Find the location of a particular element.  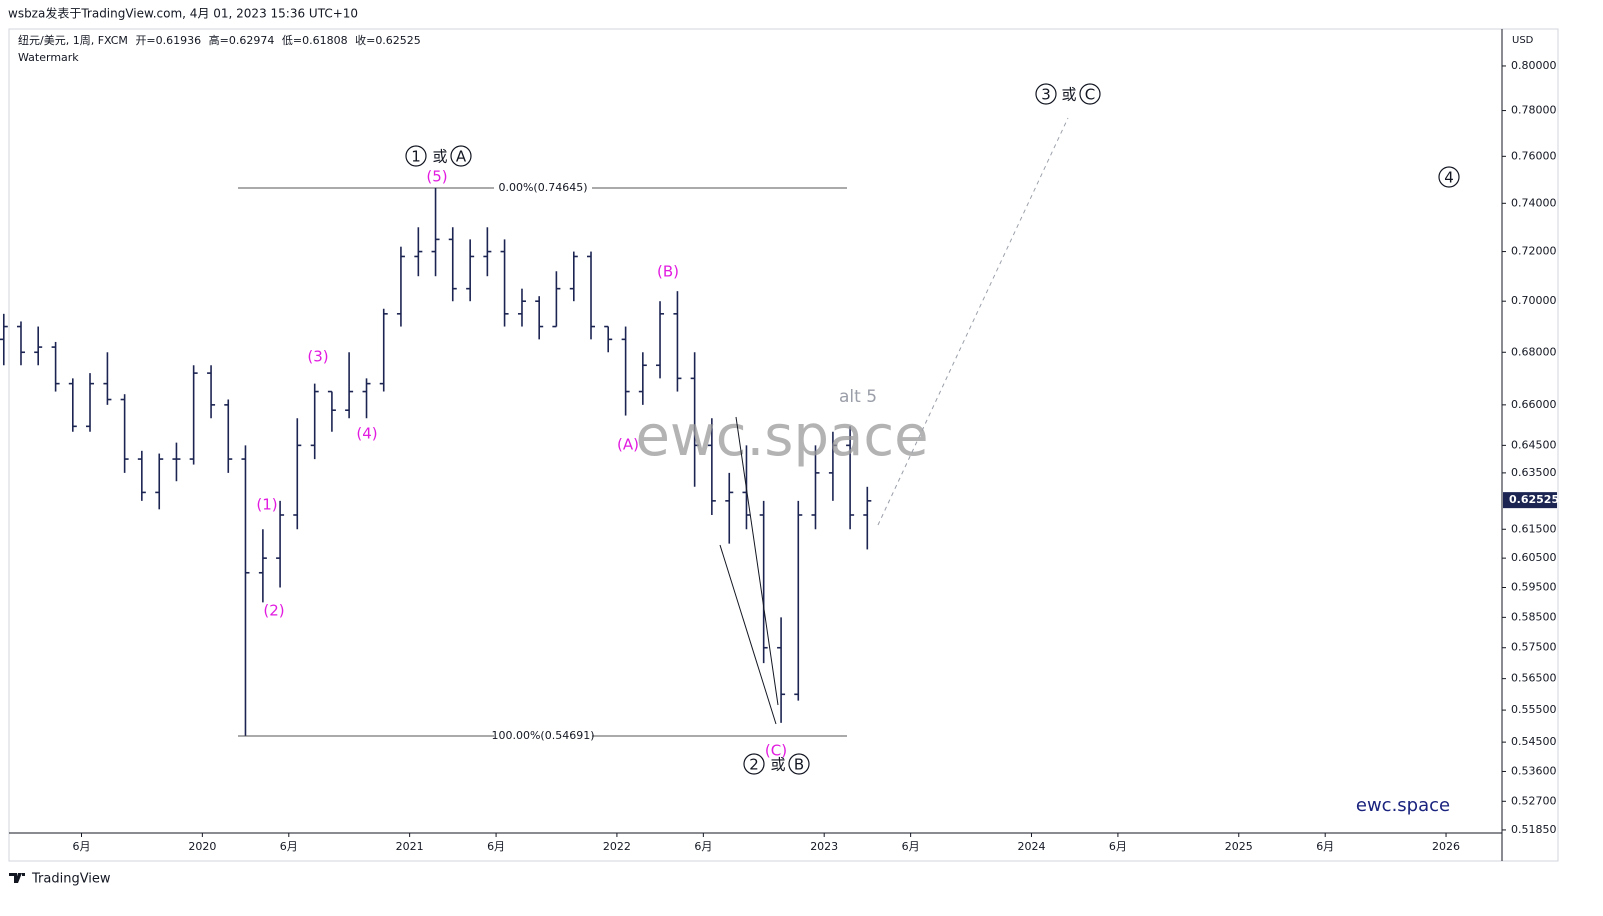

projection-line is located at coordinates (973, 321).